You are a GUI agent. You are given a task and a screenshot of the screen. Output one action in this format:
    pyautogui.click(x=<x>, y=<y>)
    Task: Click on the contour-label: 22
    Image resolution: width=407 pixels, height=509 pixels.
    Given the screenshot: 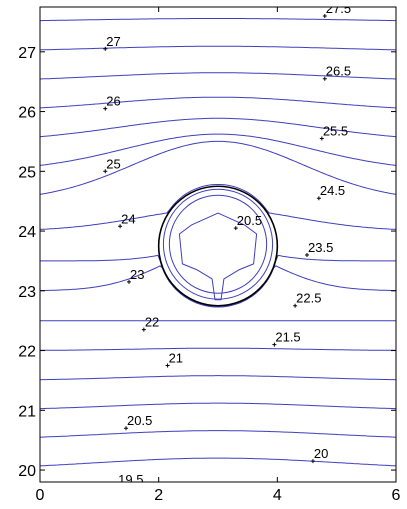 What is the action you would take?
    pyautogui.click(x=152, y=322)
    